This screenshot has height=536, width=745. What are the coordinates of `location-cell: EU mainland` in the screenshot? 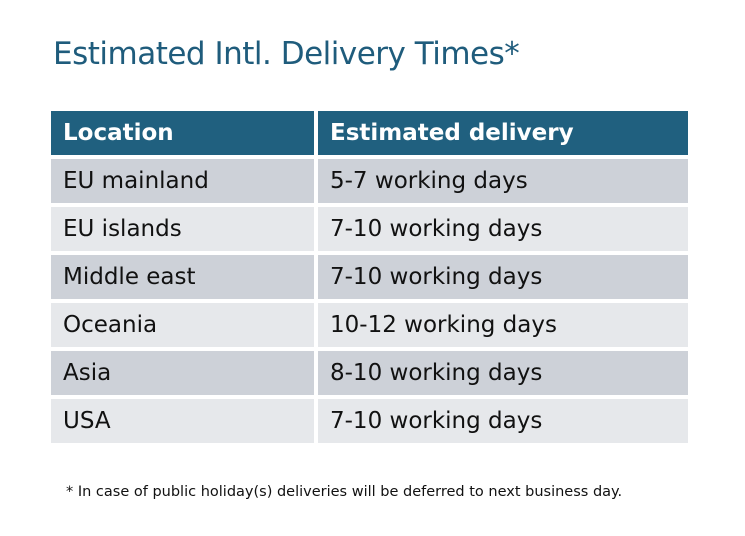 It's located at (182, 181).